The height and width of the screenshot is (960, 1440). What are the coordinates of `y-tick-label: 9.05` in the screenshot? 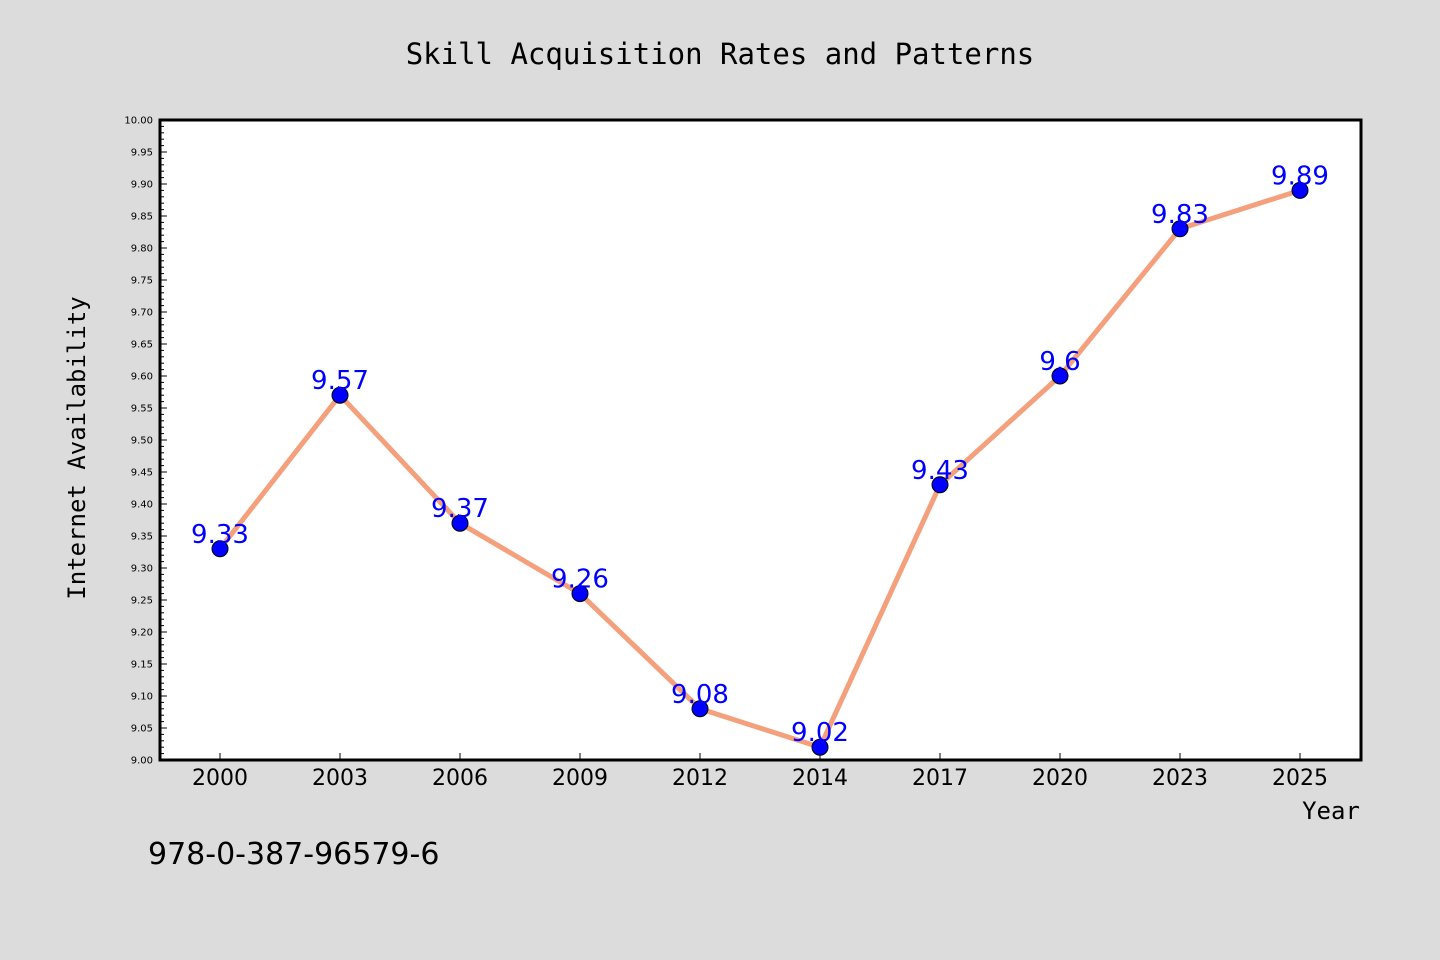 It's located at (142, 729).